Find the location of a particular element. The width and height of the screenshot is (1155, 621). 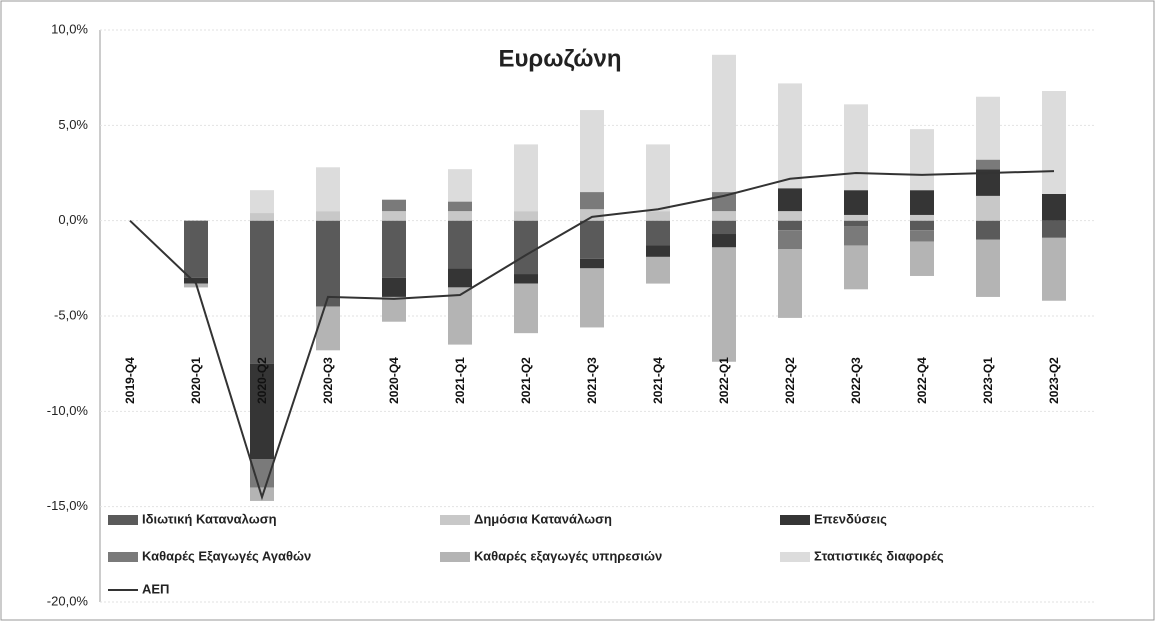

chart-title: Ευρωζώνη is located at coordinates (559, 58).